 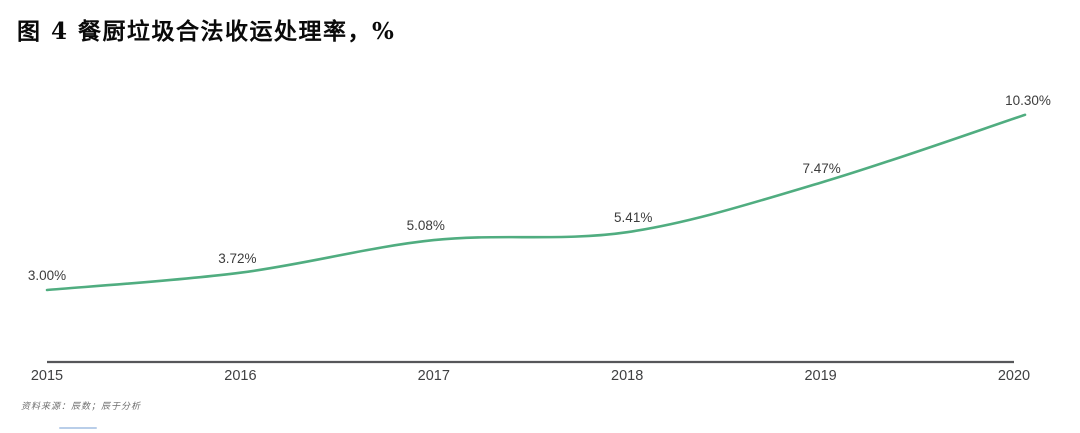 I want to click on data-point-label: 3.72%, so click(x=237, y=258).